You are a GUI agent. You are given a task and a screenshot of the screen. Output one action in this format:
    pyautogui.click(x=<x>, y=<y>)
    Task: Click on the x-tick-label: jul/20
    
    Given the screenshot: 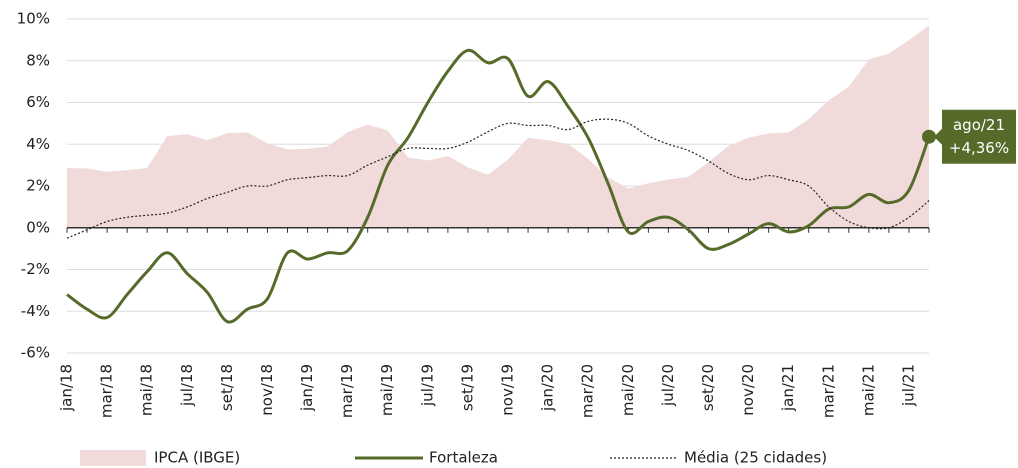 What is the action you would take?
    pyautogui.click(x=668, y=385)
    